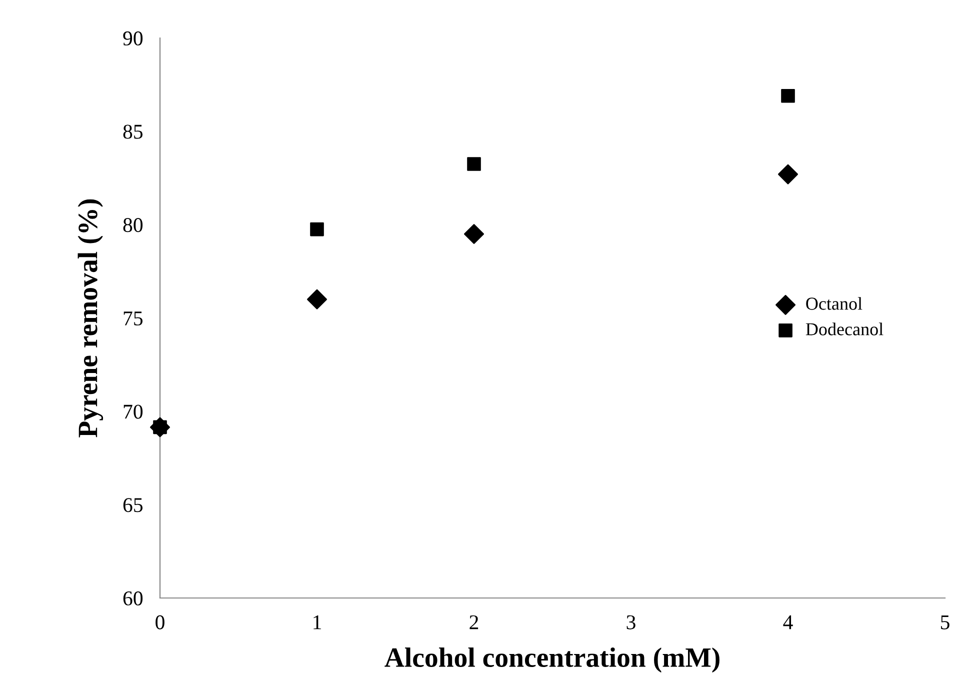 This screenshot has height=688, width=965. I want to click on y-axis-title: Pyrene removal (%), so click(91, 318).